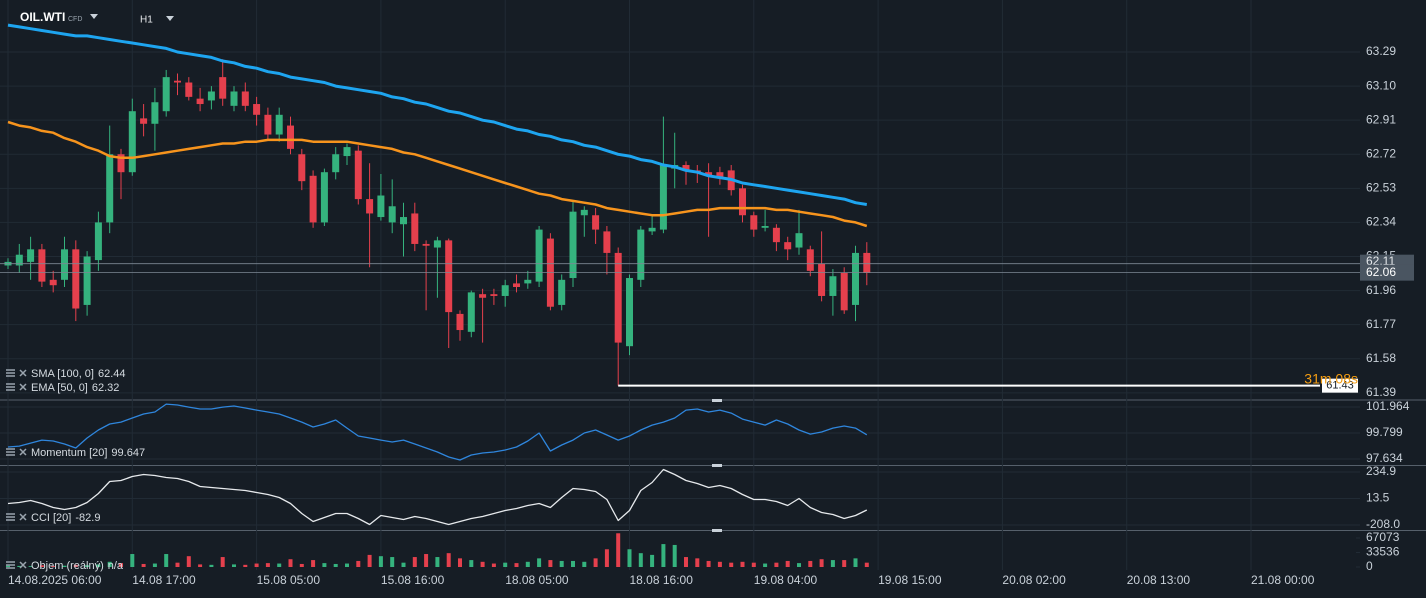  I want to click on low-price-box, so click(1340, 385).